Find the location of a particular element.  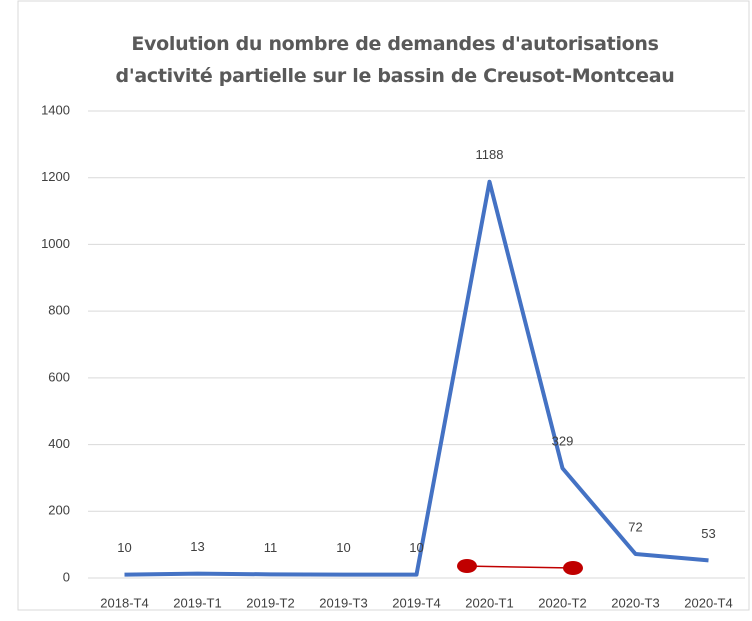

x-tick-label: 2019-T2 is located at coordinates (270, 602).